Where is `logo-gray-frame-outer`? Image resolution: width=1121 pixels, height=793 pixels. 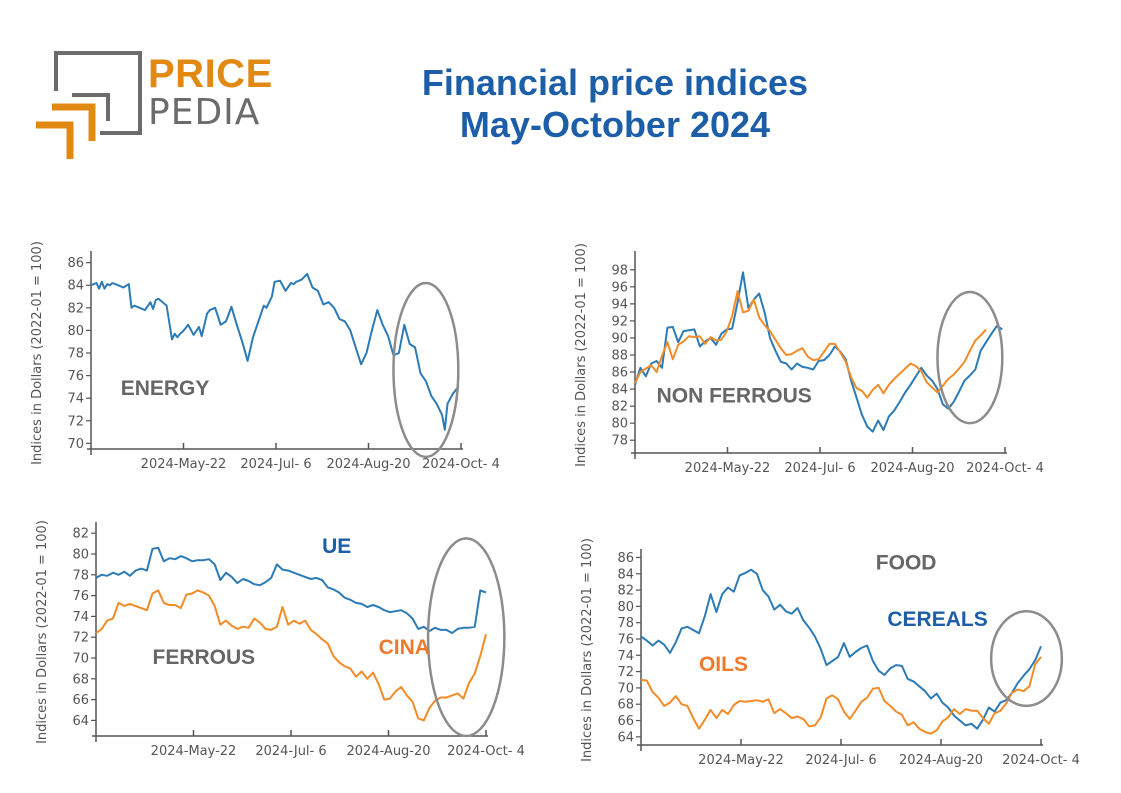 logo-gray-frame-outer is located at coordinates (98, 93).